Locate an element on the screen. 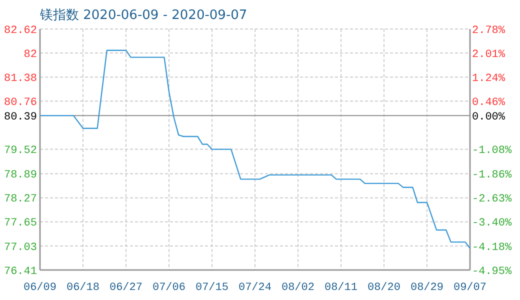 The height and width of the screenshot is (300, 520). y-tick-label: 79.52 is located at coordinates (20, 151).